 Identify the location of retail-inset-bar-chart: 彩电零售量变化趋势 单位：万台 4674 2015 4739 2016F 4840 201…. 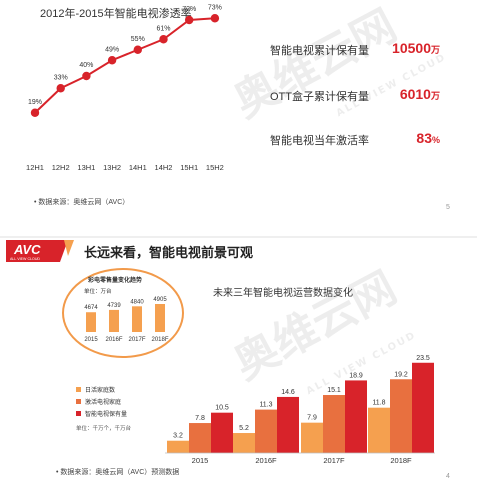
(126, 309).